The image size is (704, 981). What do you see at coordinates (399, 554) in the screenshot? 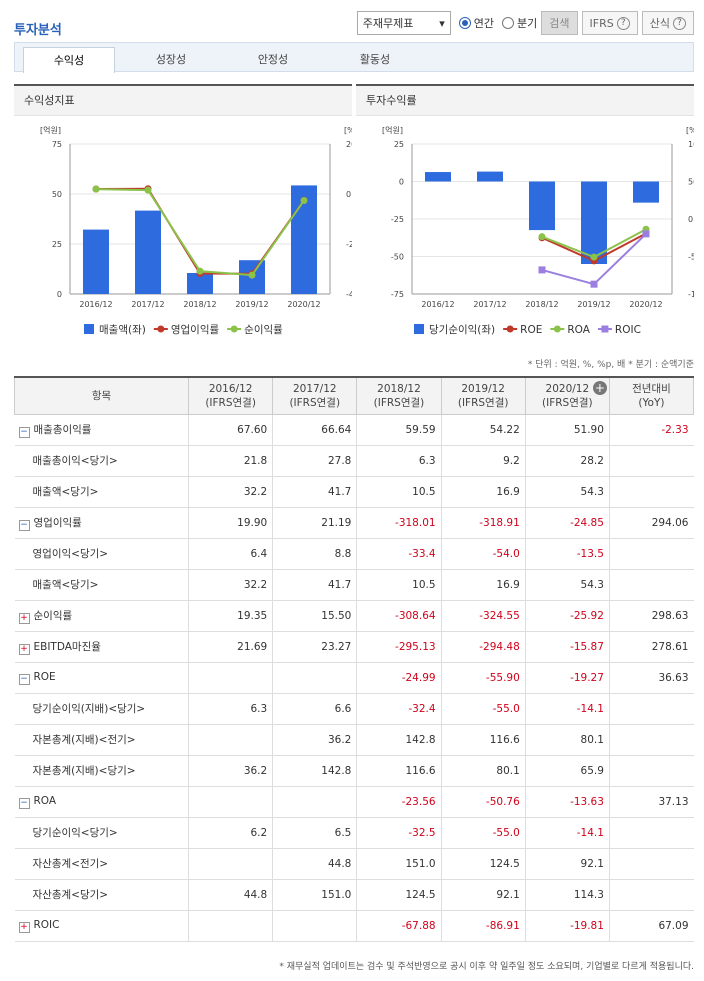
I see `table-cell: -33.4` at bounding box center [399, 554].